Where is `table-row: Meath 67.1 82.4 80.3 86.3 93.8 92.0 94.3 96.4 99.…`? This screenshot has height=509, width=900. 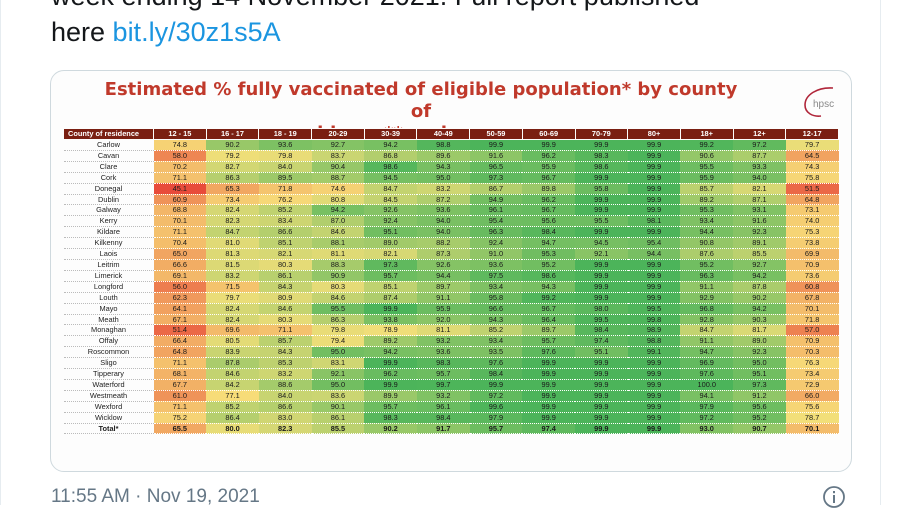
table-row: Meath 67.1 82.4 80.3 86.3 93.8 92.0 94.3 96.4 99.… is located at coordinates (451, 320).